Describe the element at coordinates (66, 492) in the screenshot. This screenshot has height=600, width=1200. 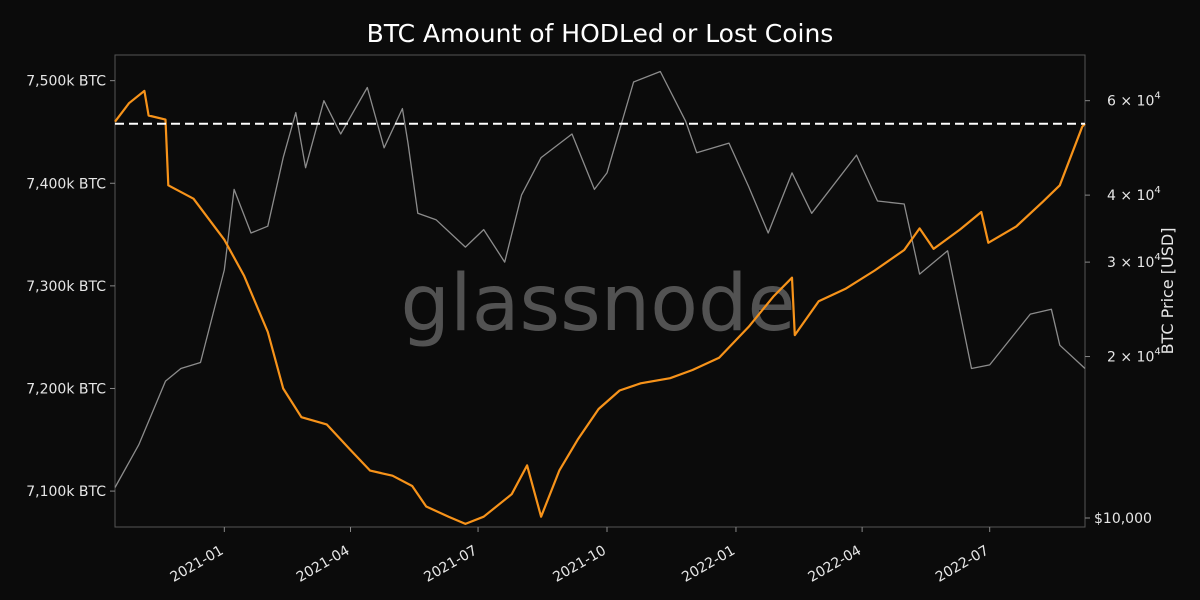
I see `left-tick-label: 7,100k BTC` at that location.